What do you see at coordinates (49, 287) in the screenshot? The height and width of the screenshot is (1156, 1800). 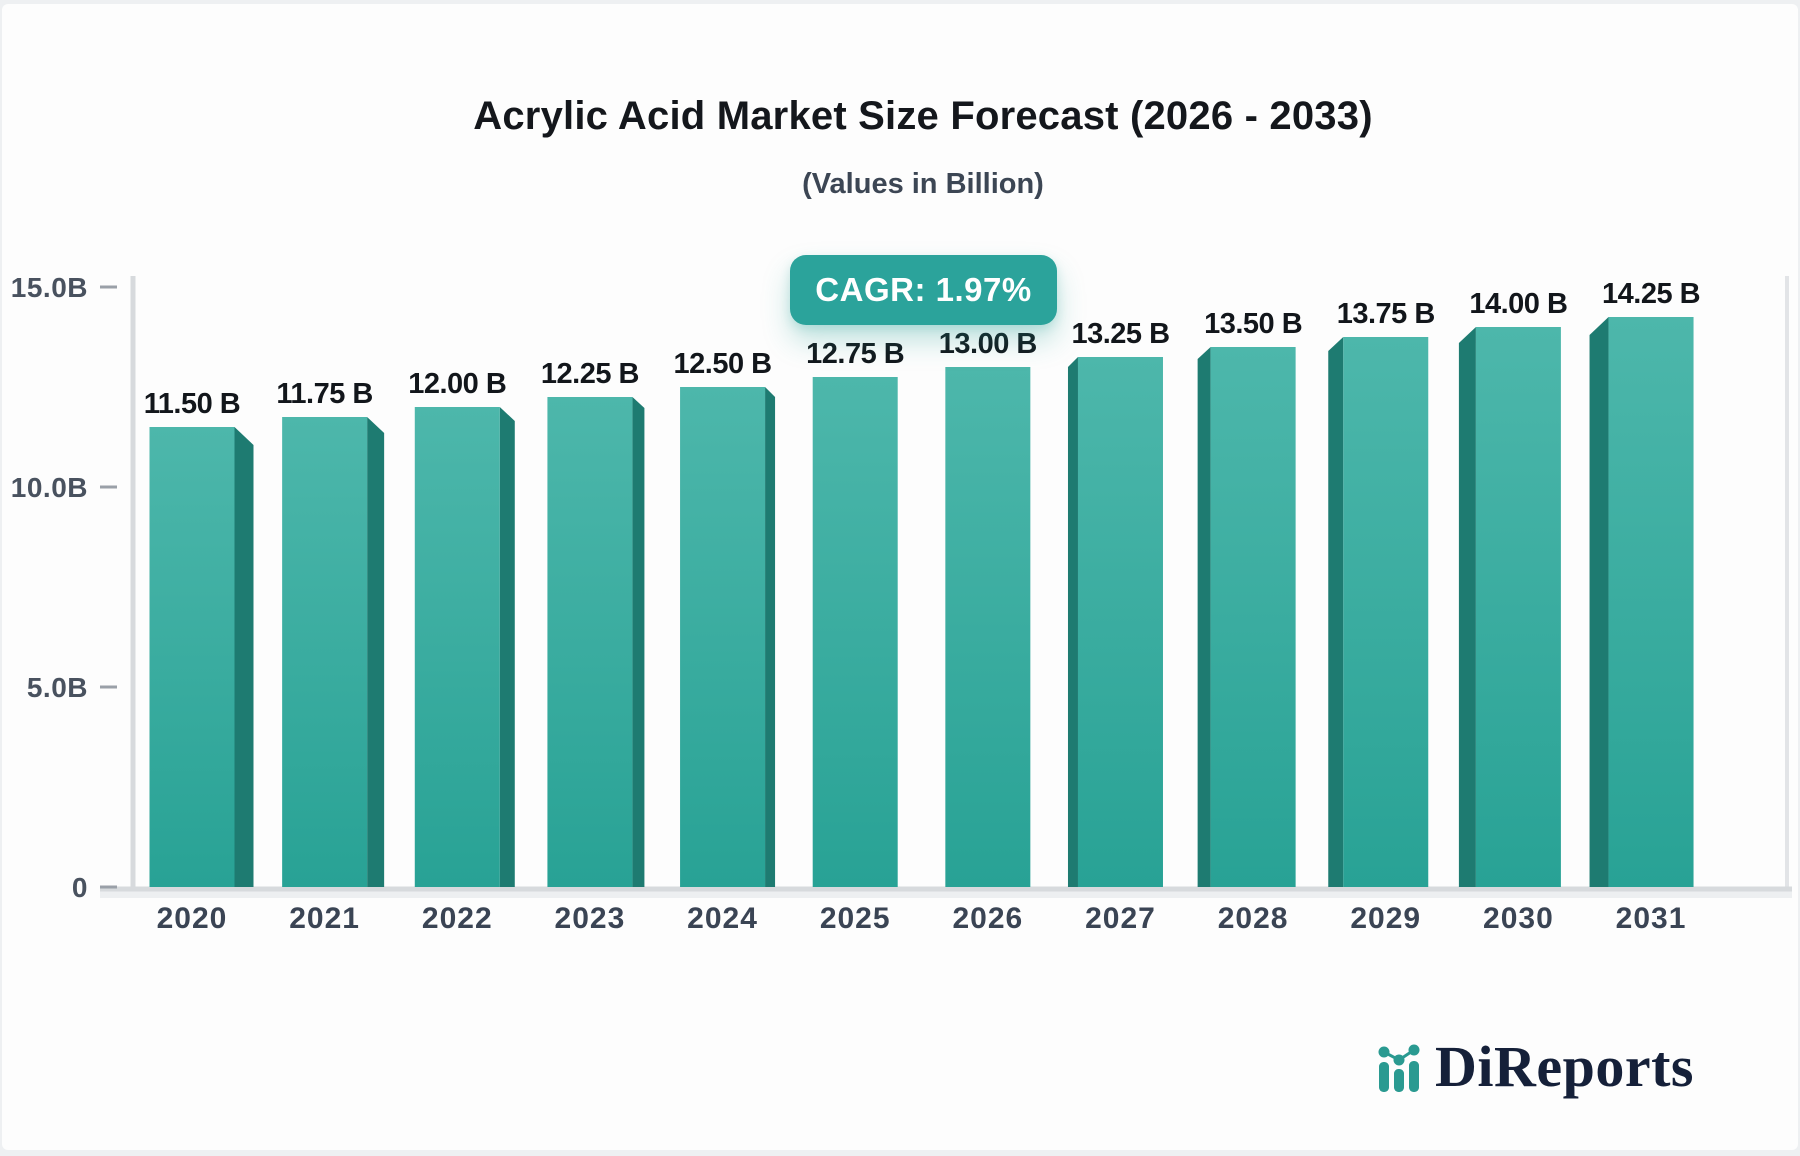 I see `y-tick-label: 15.0B` at bounding box center [49, 287].